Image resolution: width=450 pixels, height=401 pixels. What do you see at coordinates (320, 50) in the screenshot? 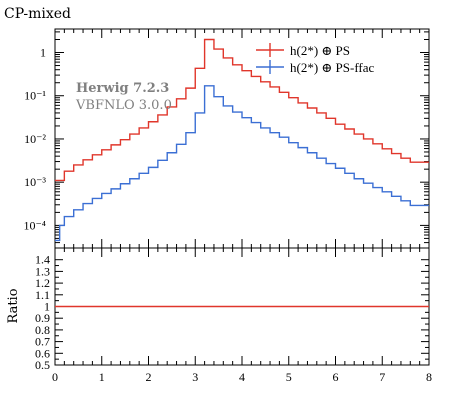
I see `legend-label-ps: h(2*) ⊕ PS` at bounding box center [320, 50].